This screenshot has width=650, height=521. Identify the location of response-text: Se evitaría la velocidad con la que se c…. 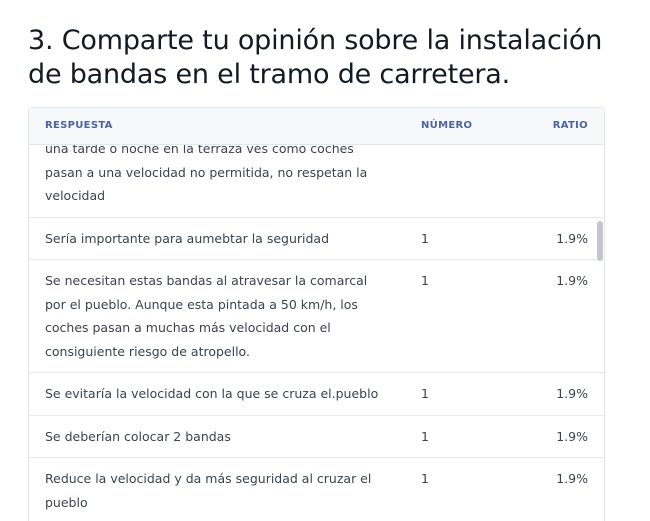
(212, 393).